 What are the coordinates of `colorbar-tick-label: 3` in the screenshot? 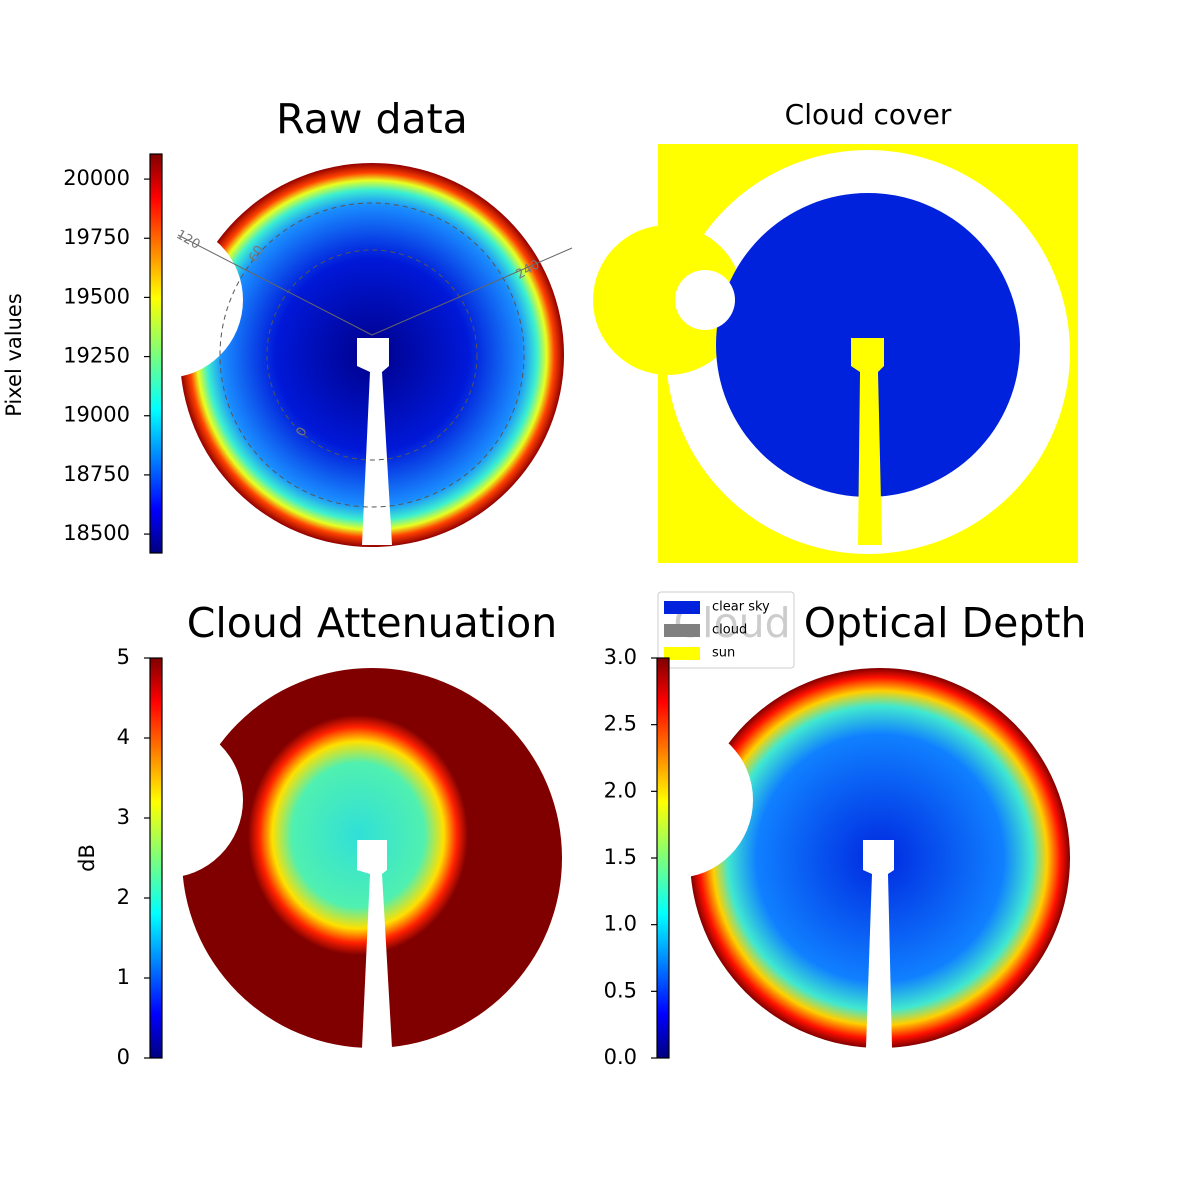 It's located at (123, 817).